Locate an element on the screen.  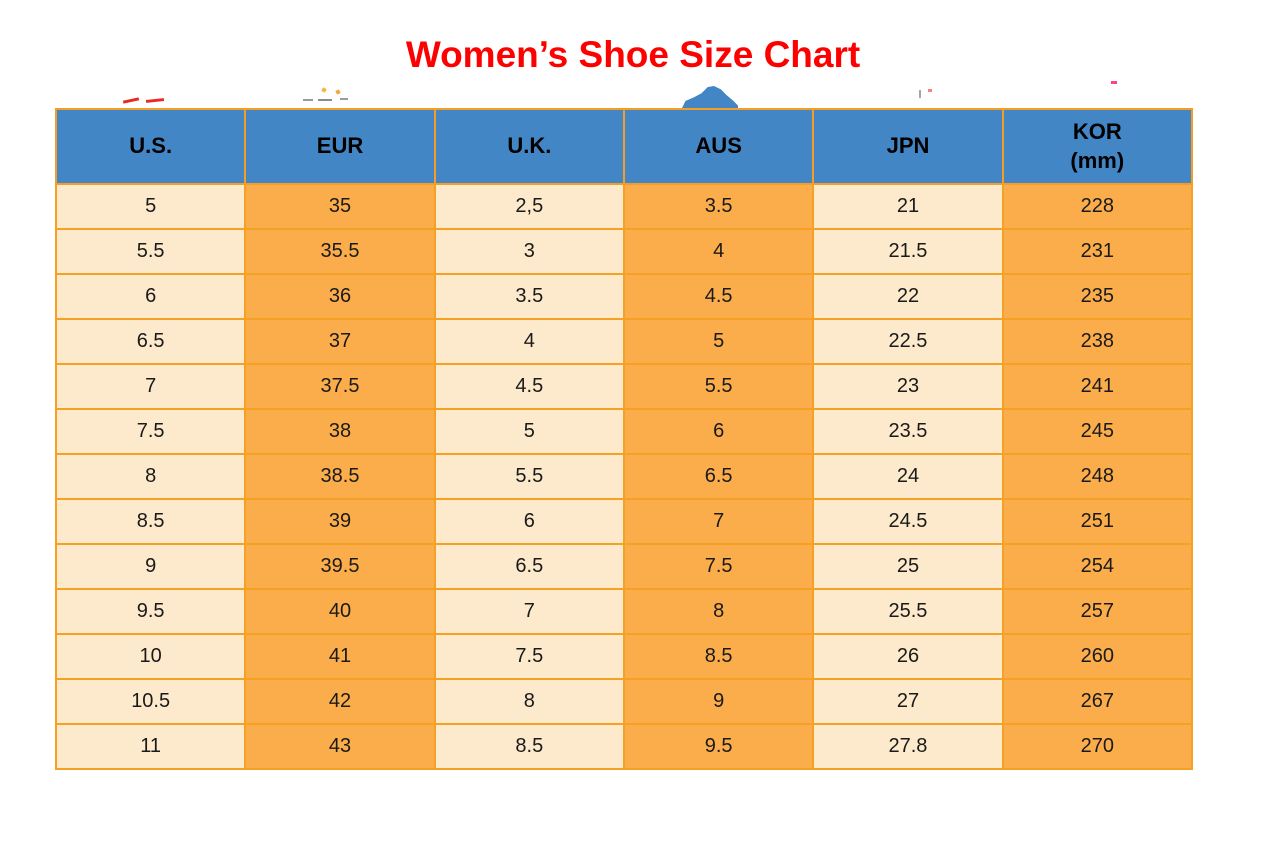
table-row: 7.5 38 5 6 23.5 245 is located at coordinates (624, 431).